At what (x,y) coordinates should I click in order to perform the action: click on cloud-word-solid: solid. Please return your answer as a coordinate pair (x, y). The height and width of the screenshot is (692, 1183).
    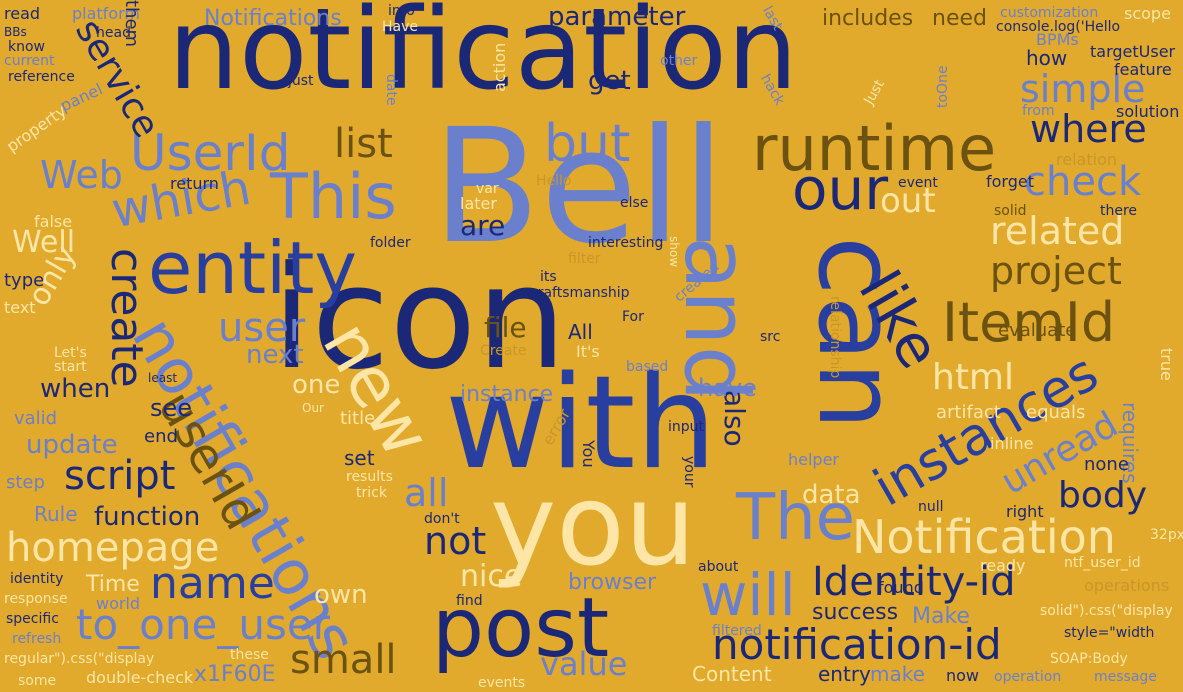
    Looking at the image, I should click on (1010, 211).